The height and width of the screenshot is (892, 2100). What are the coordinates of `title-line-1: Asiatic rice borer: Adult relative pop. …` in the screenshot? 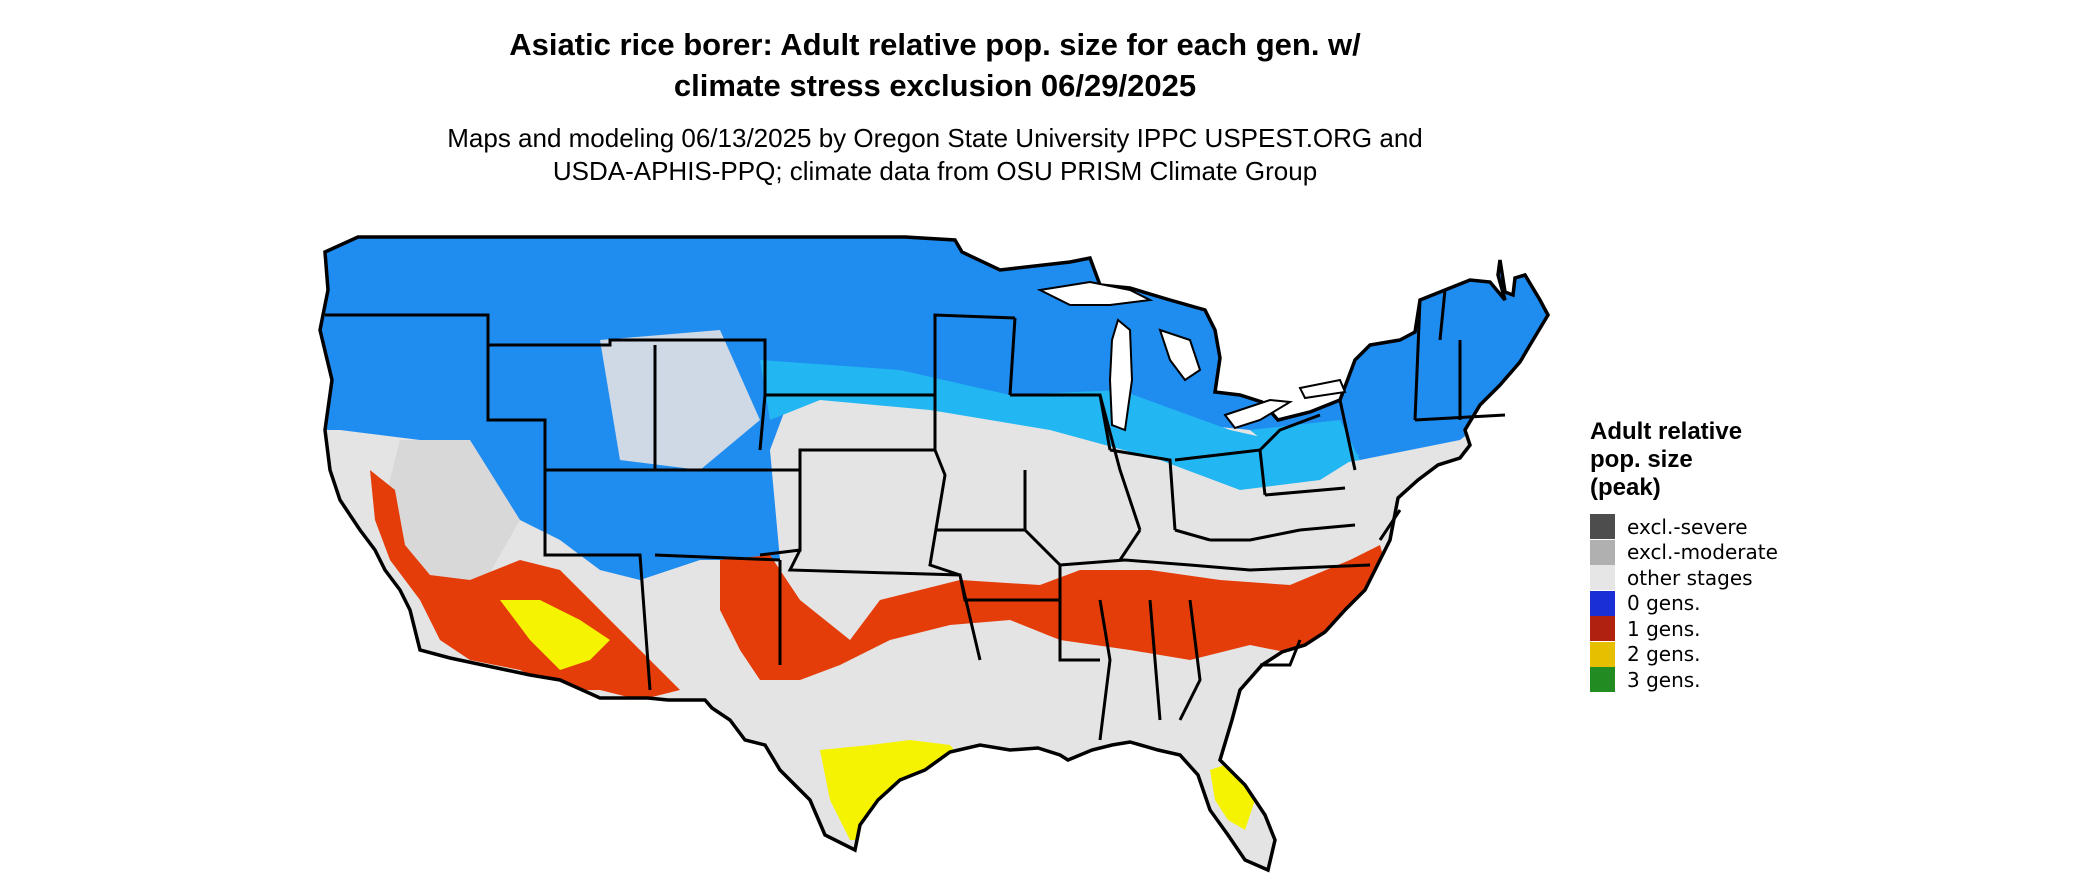 It's located at (935, 44).